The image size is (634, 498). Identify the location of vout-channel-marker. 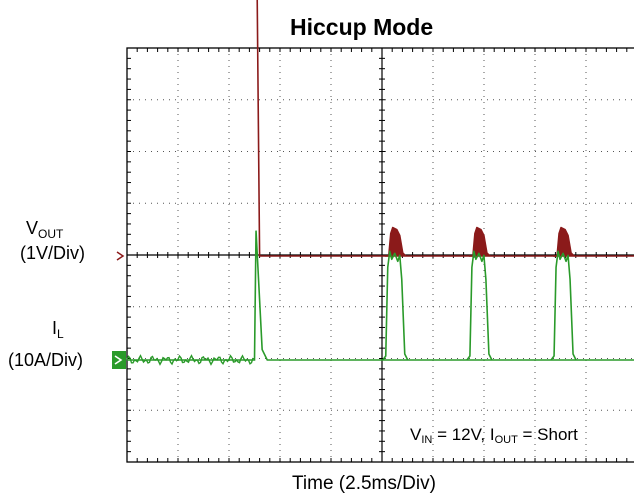
(120, 256).